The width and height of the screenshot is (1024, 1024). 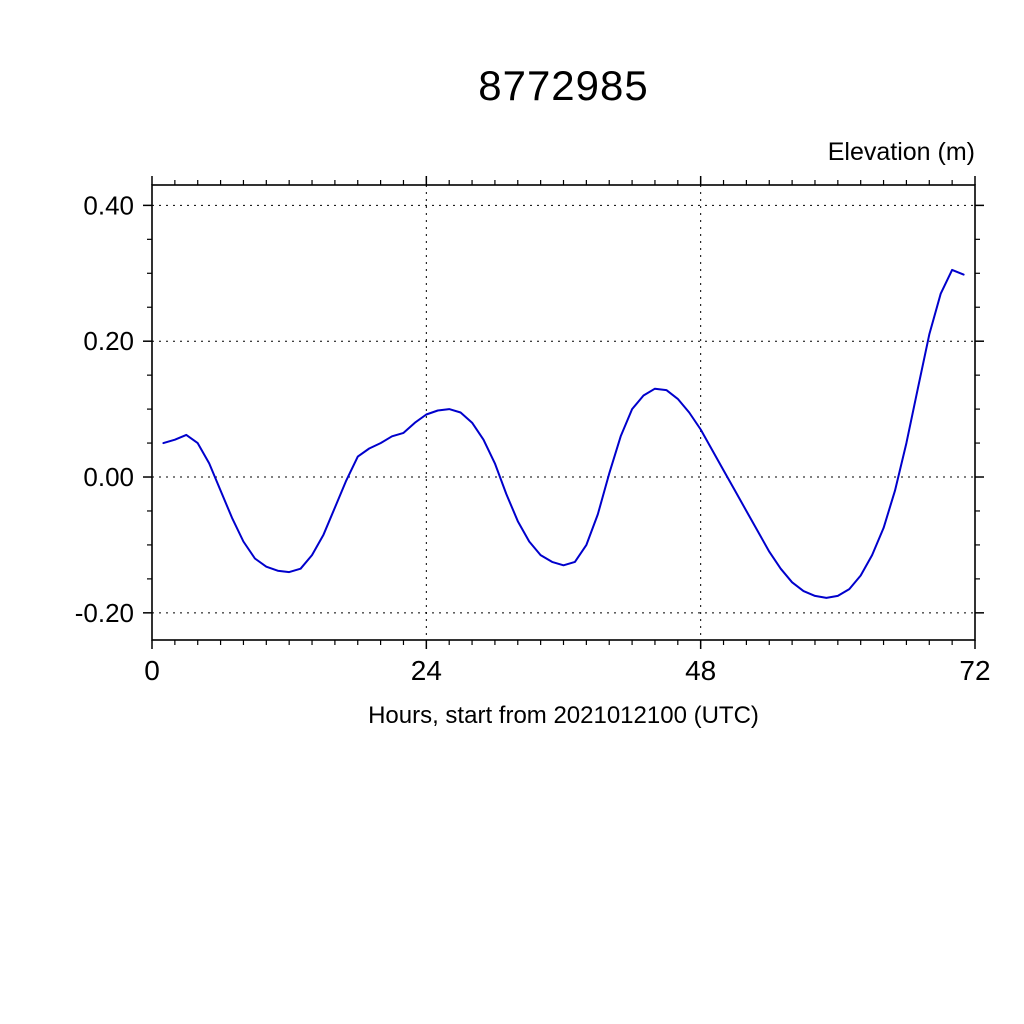 I want to click on y-tick-label: 0.00, so click(x=108, y=477).